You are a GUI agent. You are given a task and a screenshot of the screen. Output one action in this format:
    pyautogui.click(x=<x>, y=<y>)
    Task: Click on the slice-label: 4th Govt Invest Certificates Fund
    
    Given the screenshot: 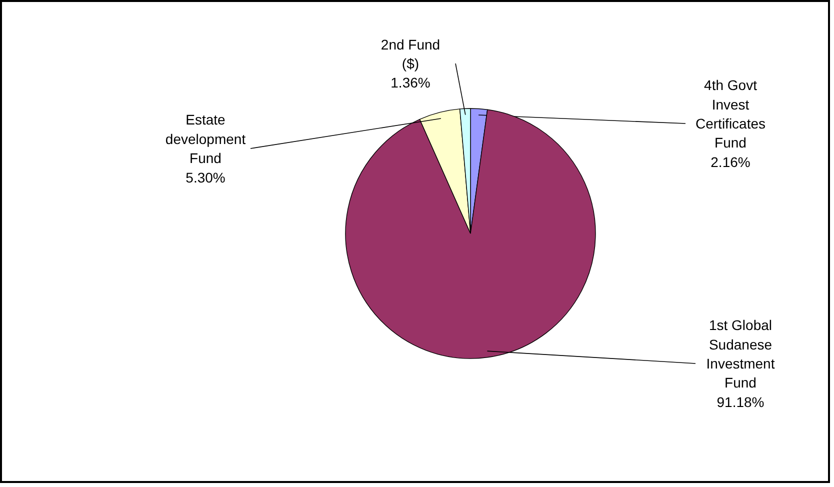 What is the action you would take?
    pyautogui.click(x=730, y=114)
    